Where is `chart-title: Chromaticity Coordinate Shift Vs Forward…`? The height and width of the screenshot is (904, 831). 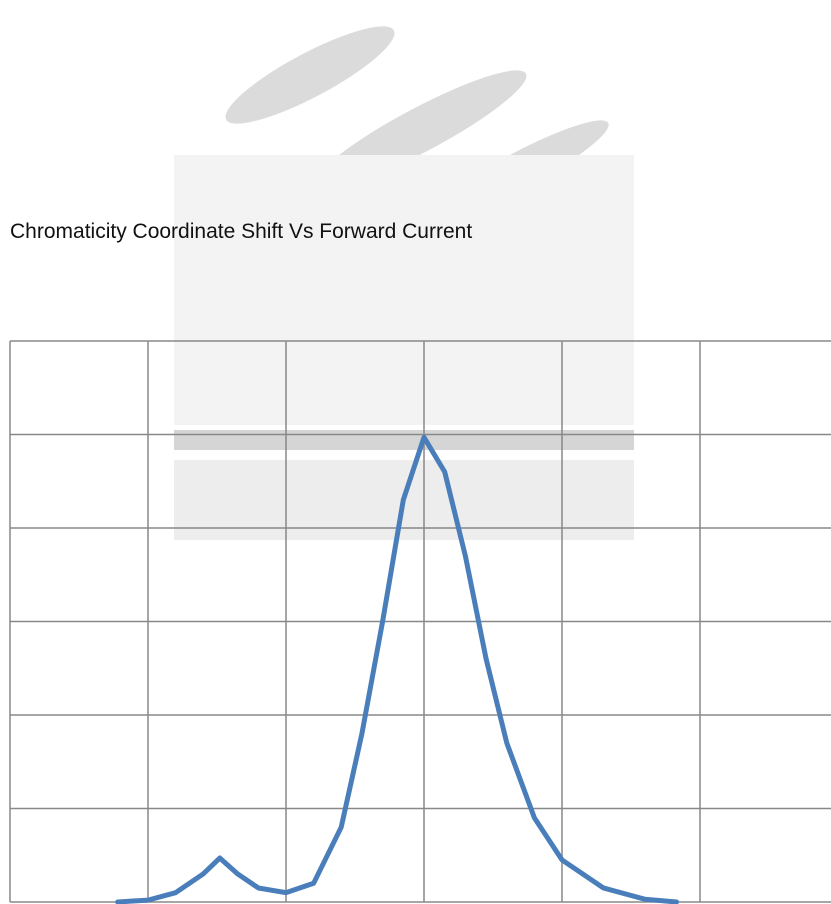
chart-title: Chromaticity Coordinate Shift Vs Forward… is located at coordinates (241, 231).